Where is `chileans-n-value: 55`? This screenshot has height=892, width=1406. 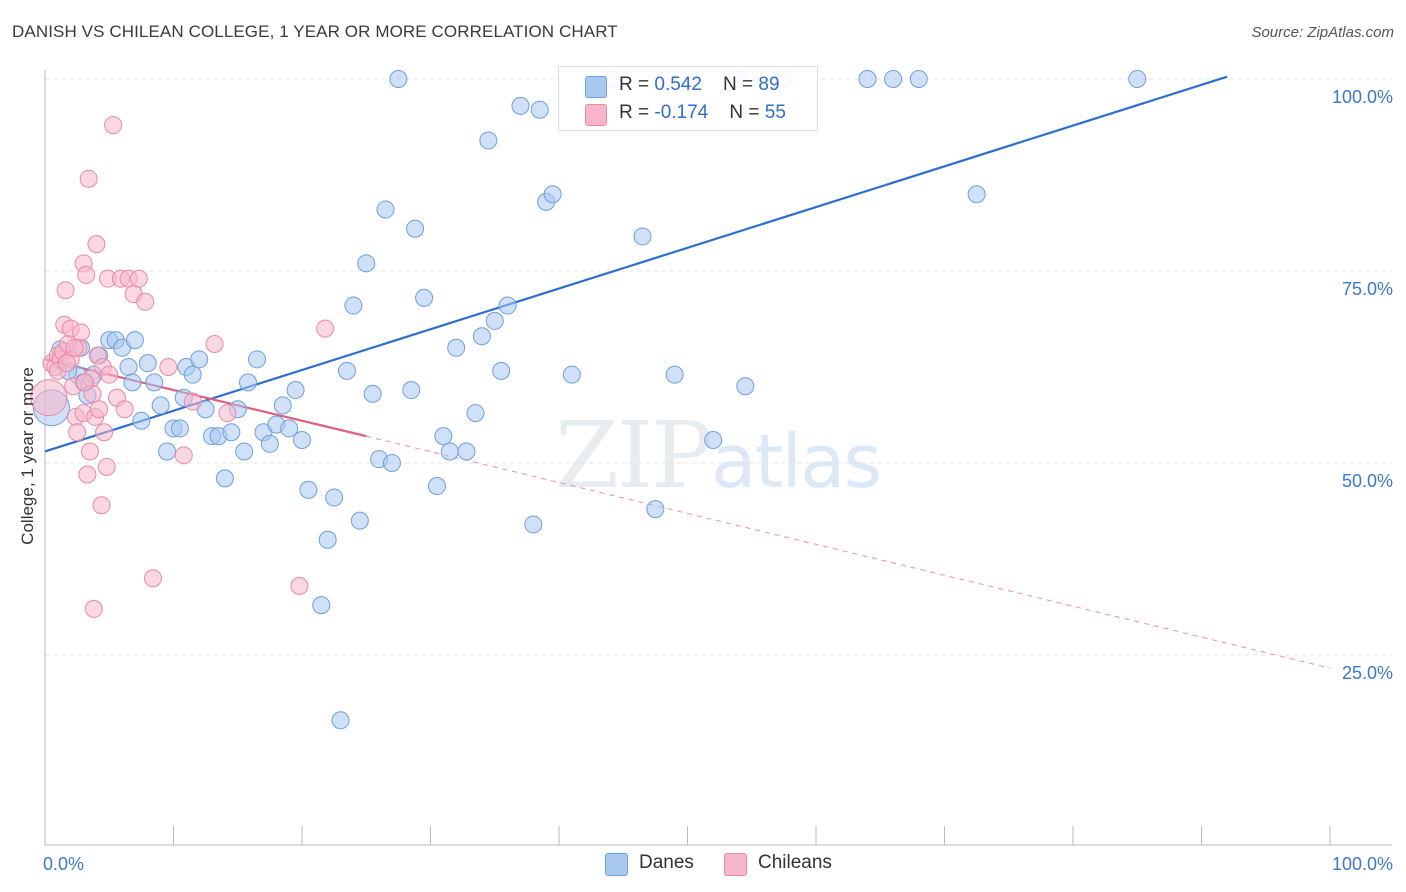
chileans-n-value: 55 is located at coordinates (775, 112).